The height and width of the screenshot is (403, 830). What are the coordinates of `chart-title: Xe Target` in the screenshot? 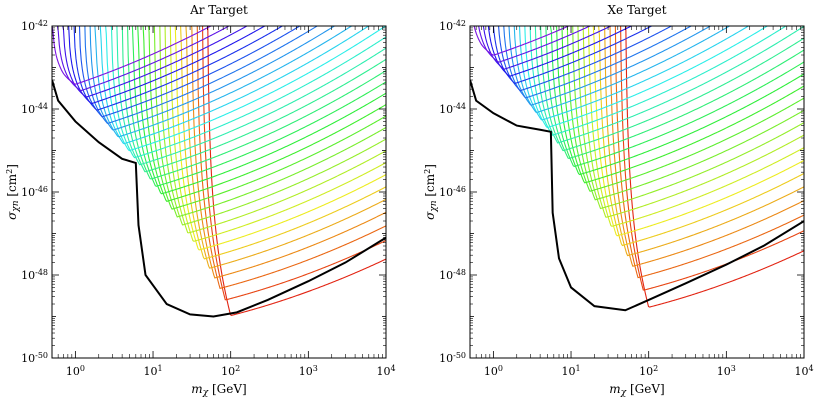 It's located at (636, 10).